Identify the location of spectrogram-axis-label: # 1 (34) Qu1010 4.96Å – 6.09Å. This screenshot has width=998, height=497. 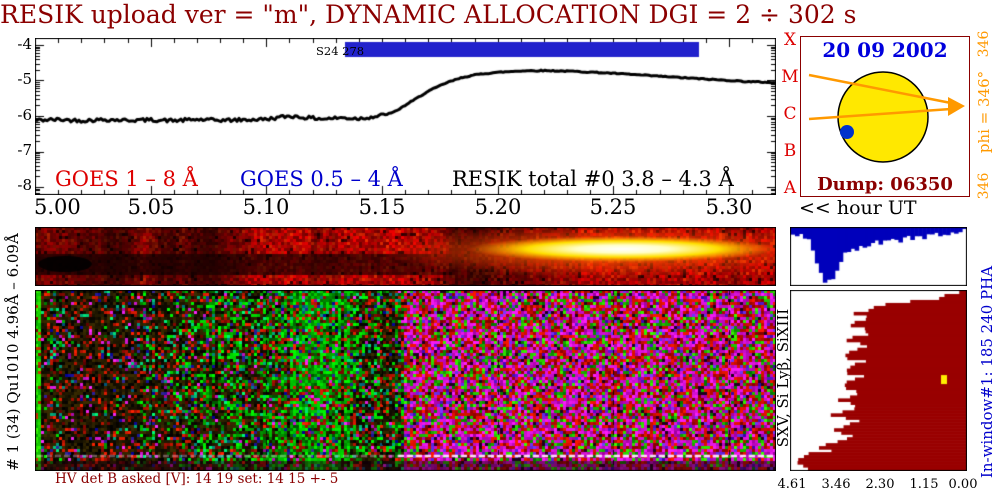
(13, 352).